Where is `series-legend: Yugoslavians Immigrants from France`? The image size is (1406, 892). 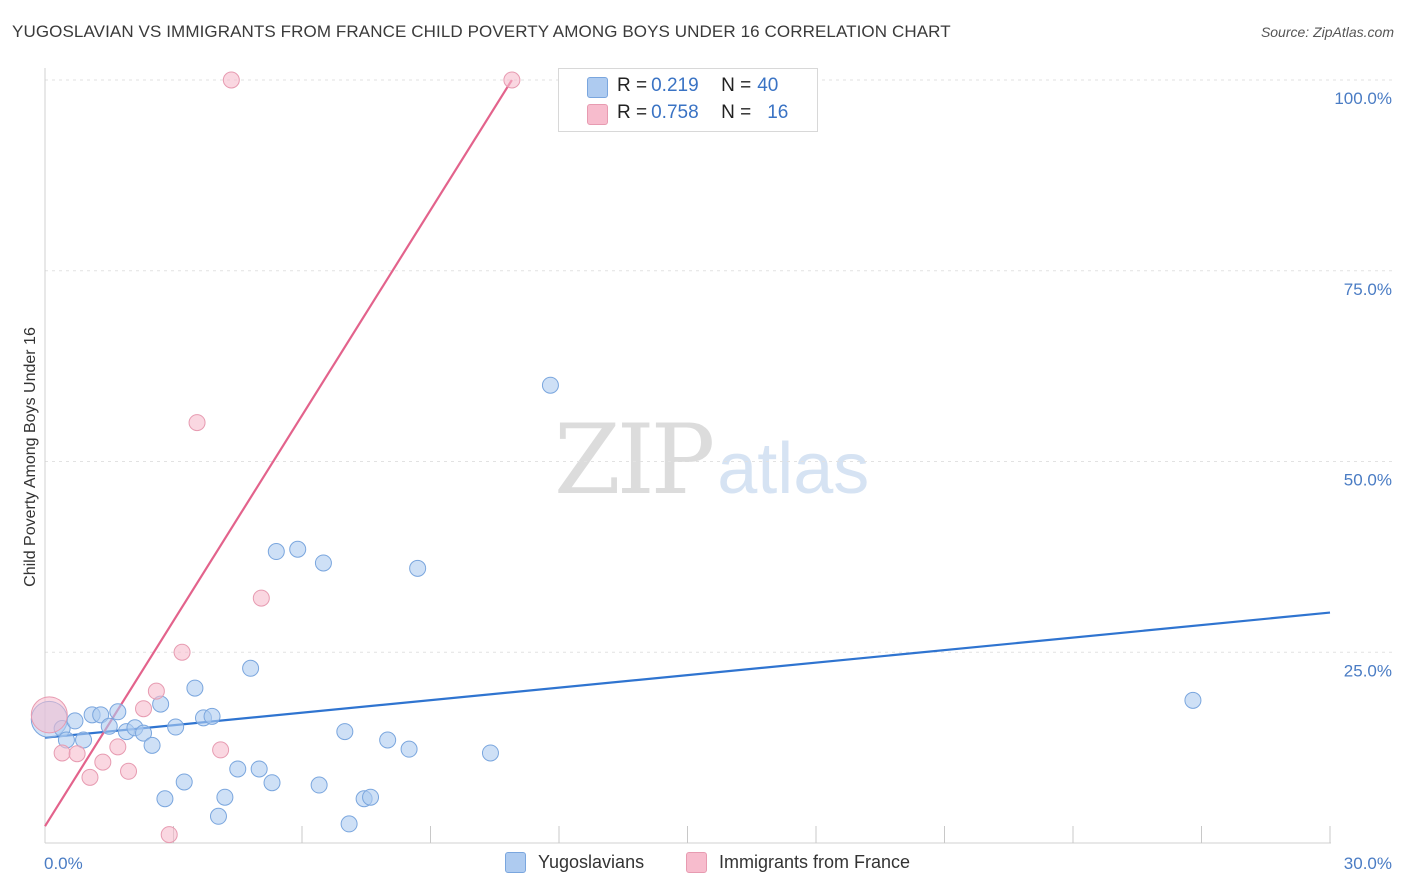 series-legend: Yugoslavians Immigrants from France is located at coordinates (703, 865).